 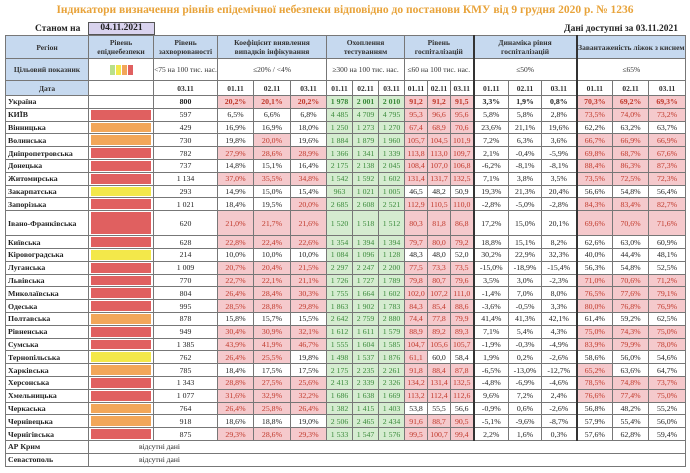 What do you see at coordinates (439, 280) in the screenshot?
I see `hosp-value: 80,7` at bounding box center [439, 280].